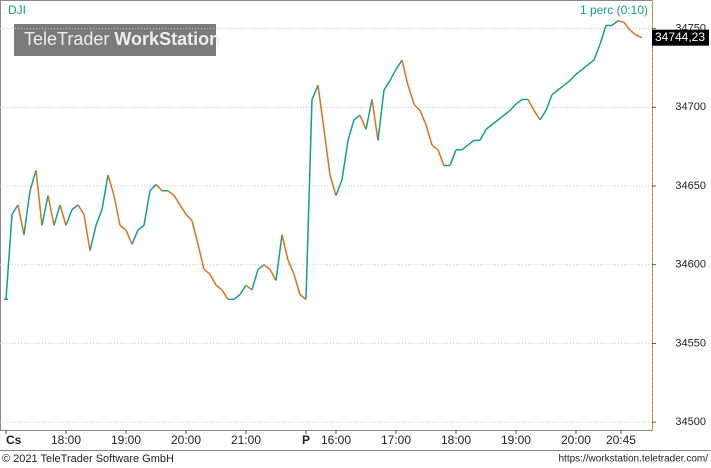  Describe the element at coordinates (690, 343) in the screenshot. I see `y-tick-label: 34550` at that location.